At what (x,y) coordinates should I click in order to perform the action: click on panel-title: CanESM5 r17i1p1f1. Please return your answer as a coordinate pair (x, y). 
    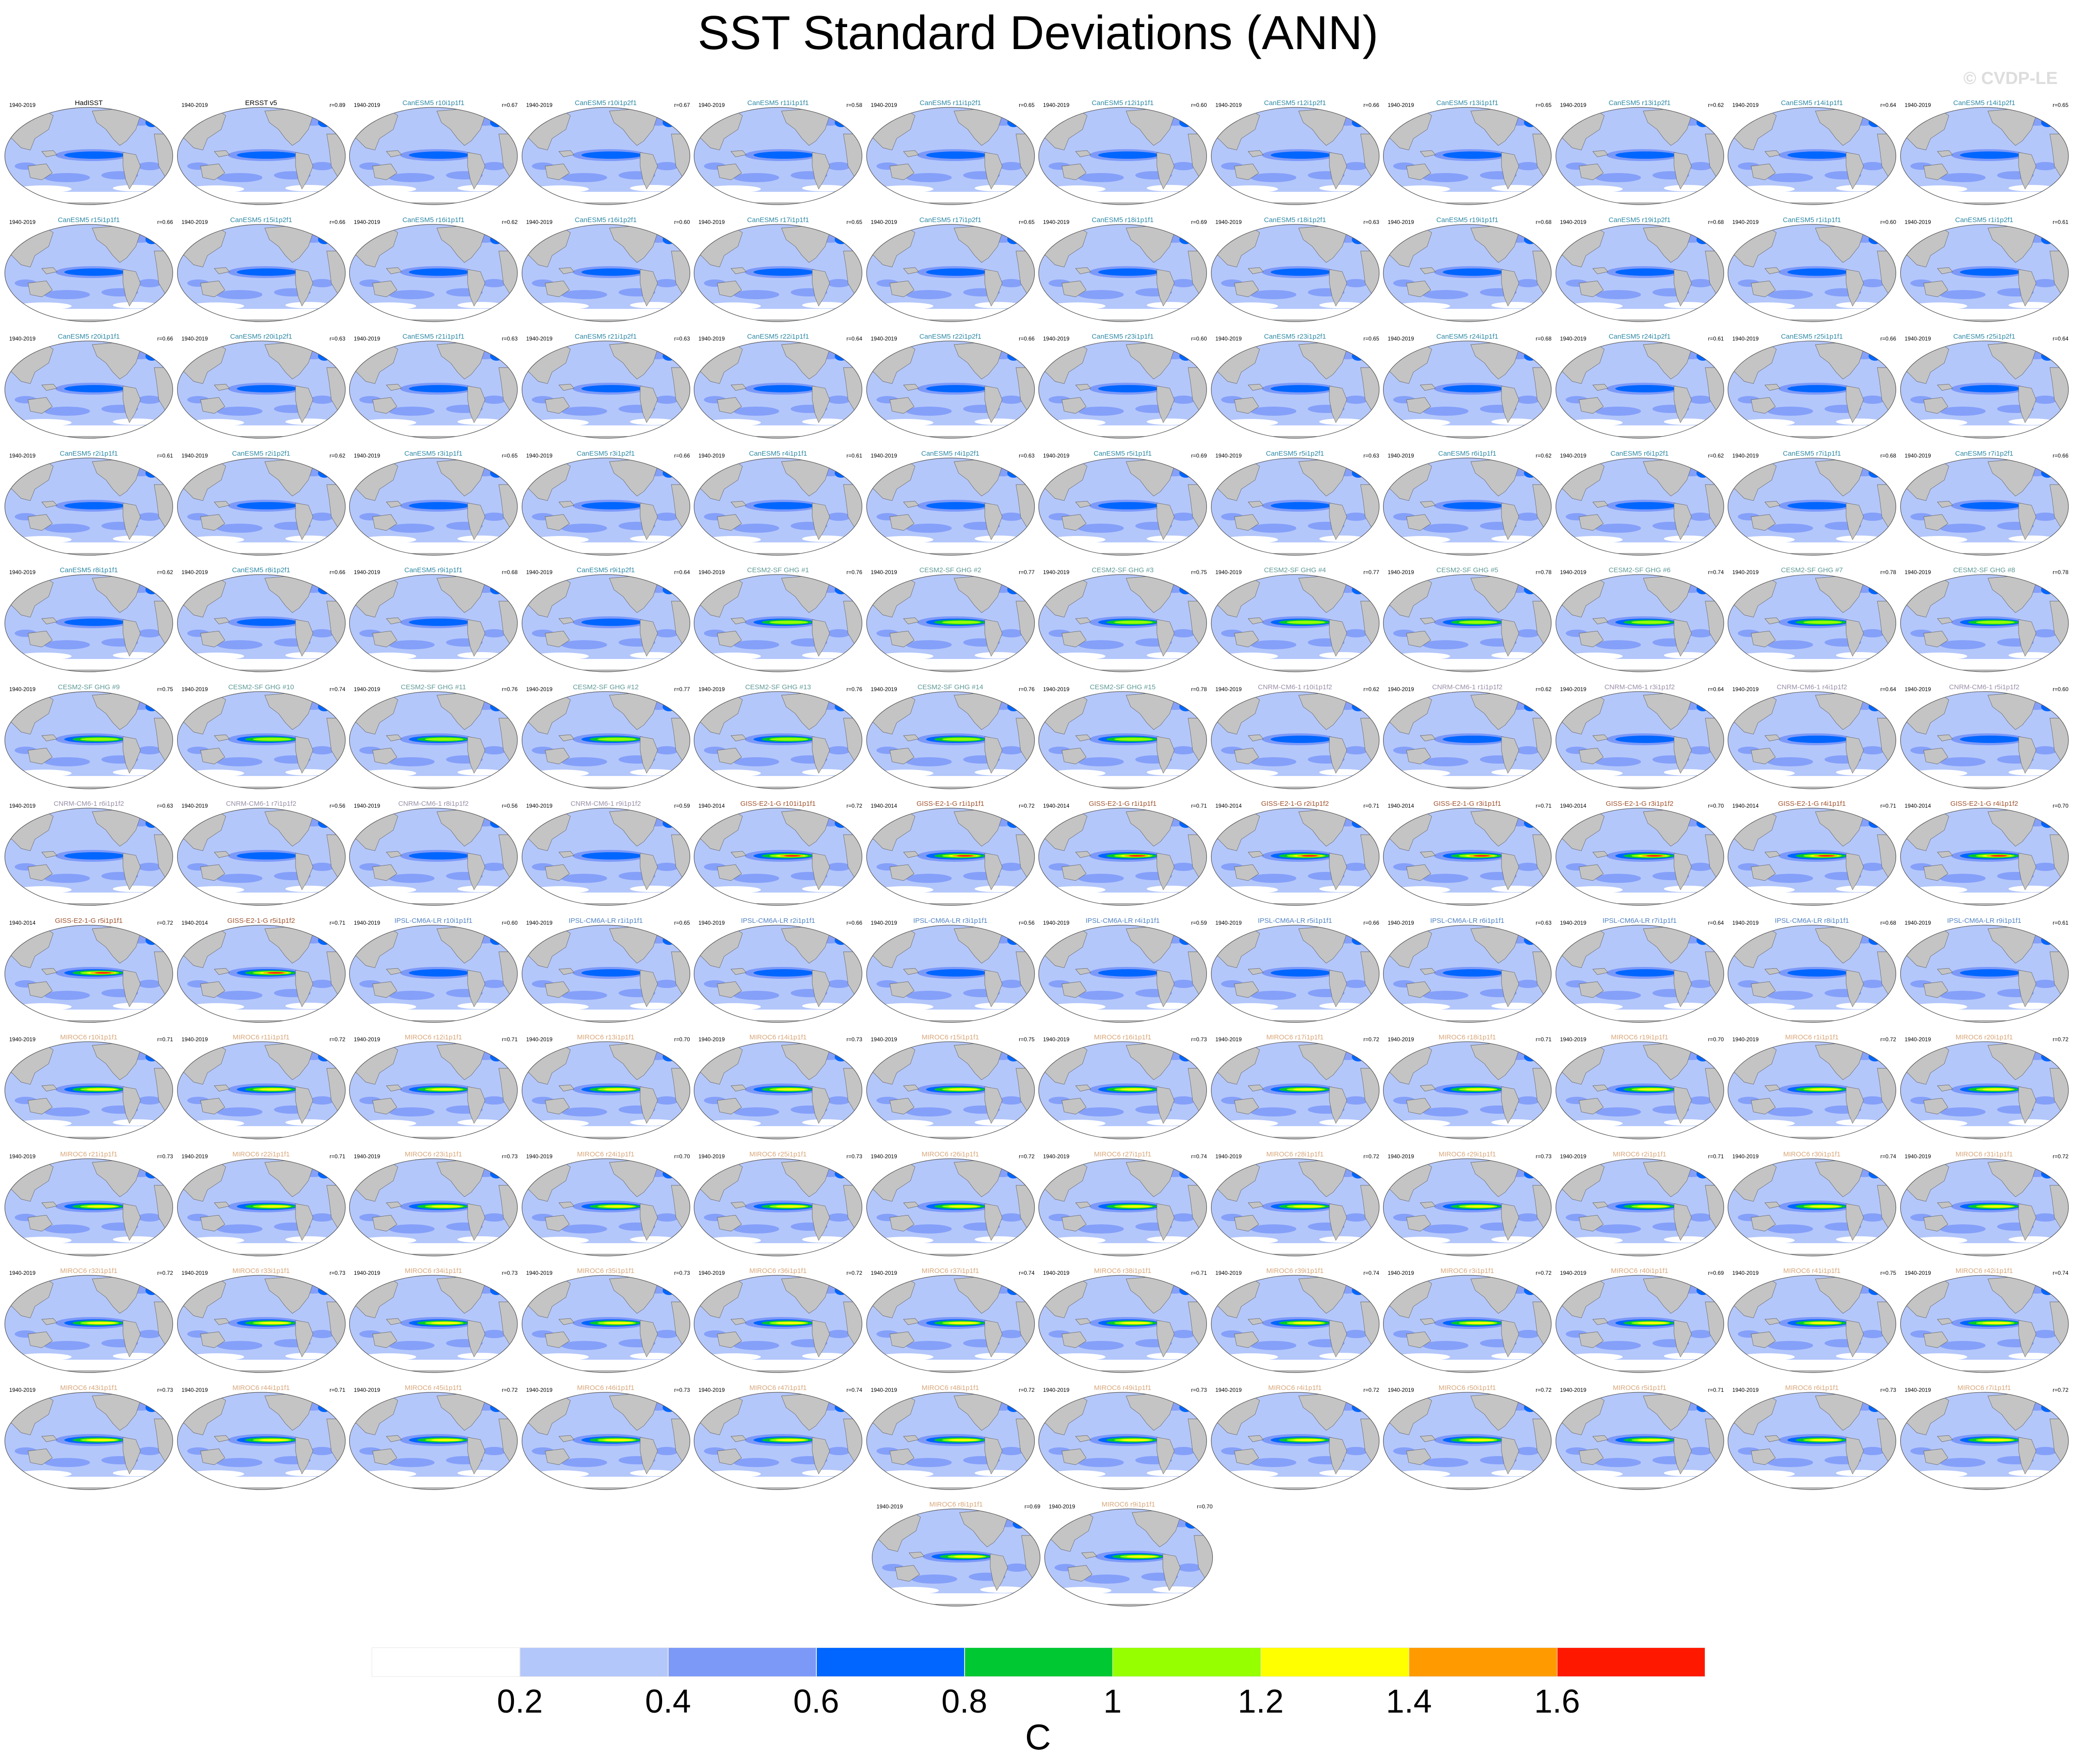
    Looking at the image, I should click on (778, 220).